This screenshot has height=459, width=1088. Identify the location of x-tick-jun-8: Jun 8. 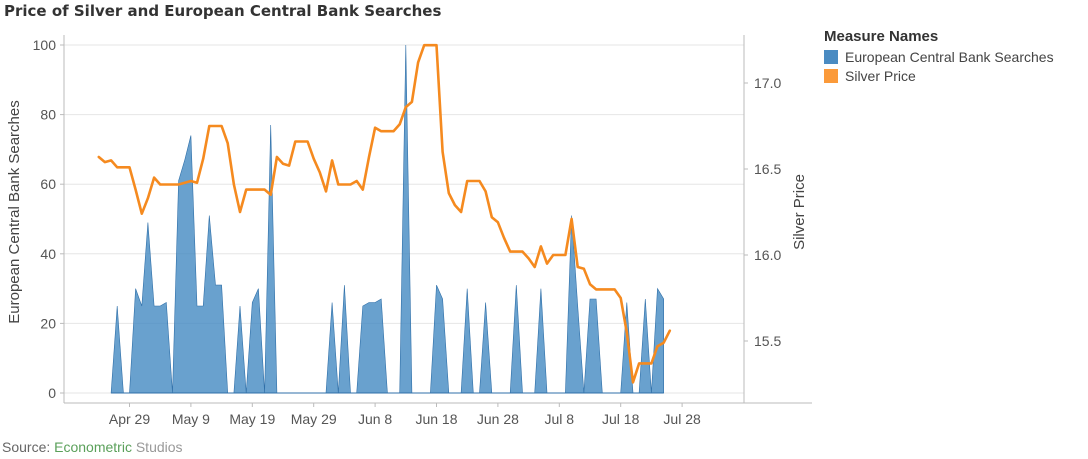
(375, 419).